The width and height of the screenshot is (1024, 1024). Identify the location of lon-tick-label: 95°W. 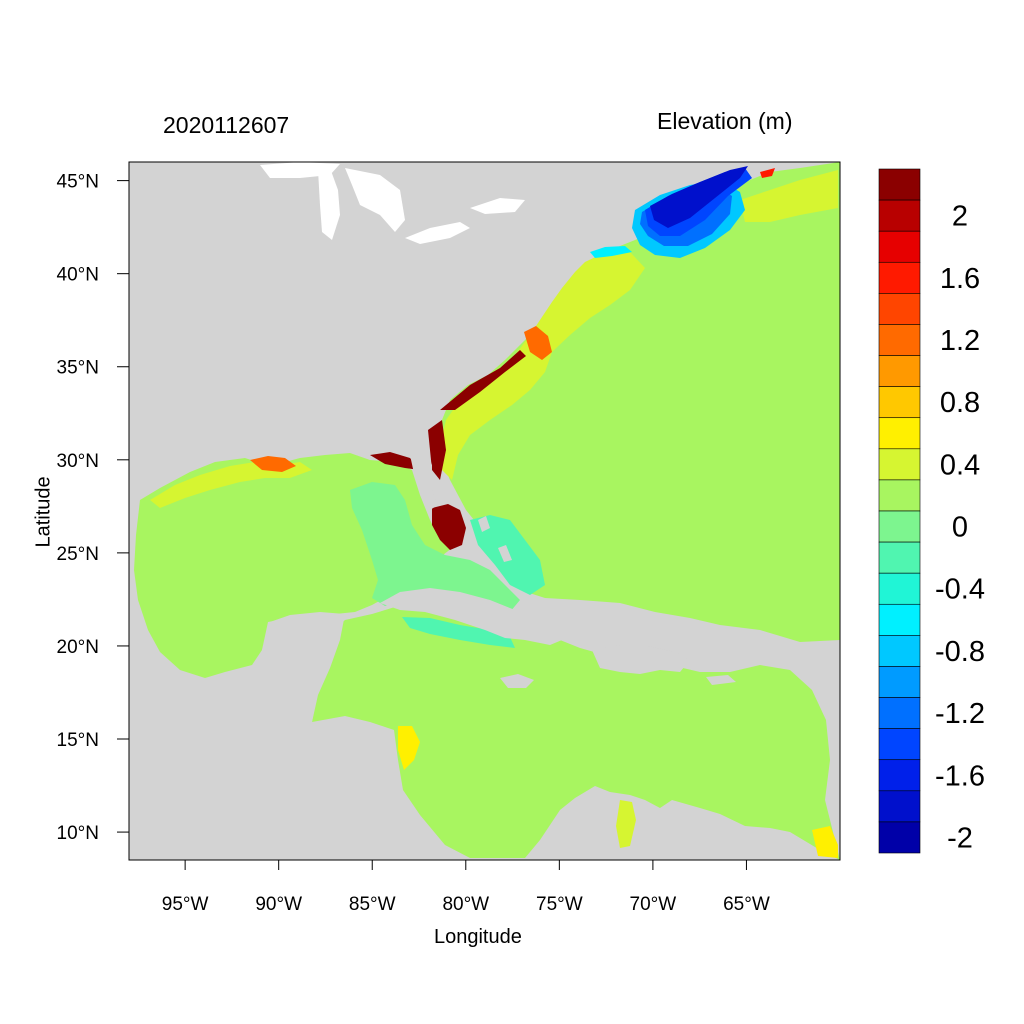
(185, 904).